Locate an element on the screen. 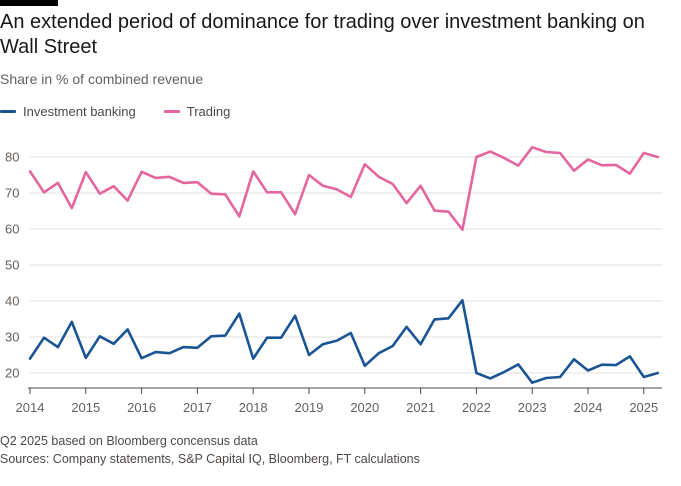 This screenshot has width=681, height=486. x-tick-label-2020: 2020 is located at coordinates (364, 407).